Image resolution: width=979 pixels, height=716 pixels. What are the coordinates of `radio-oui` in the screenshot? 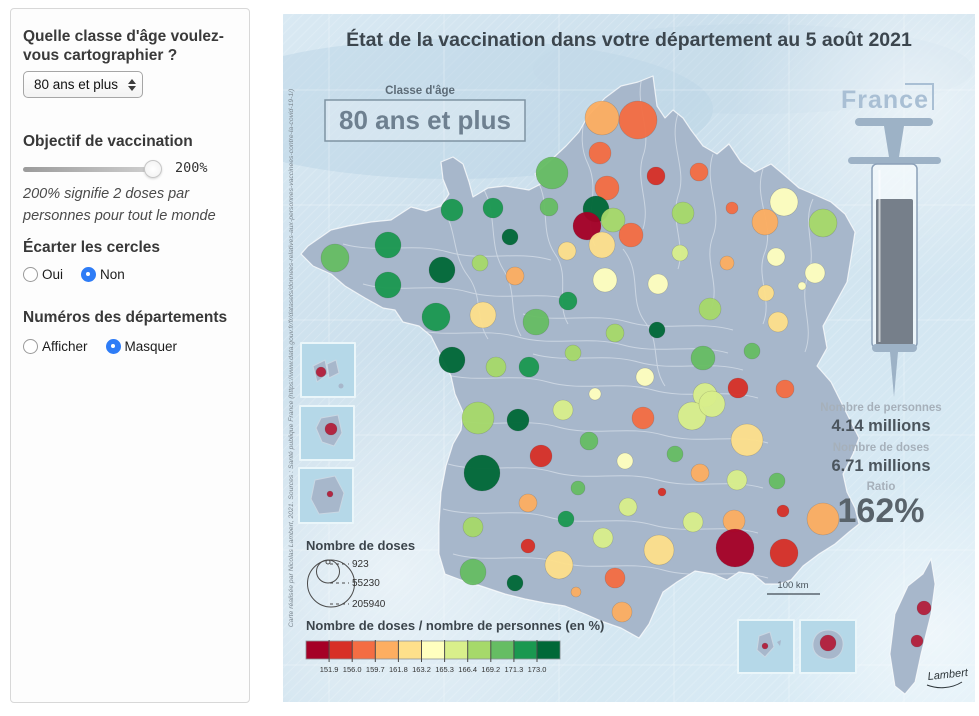 It's located at (30, 274).